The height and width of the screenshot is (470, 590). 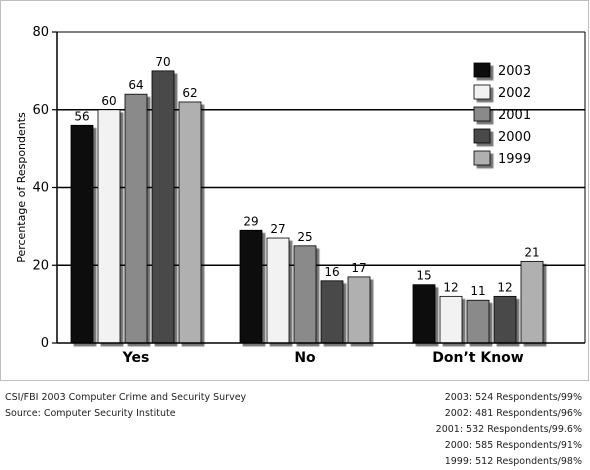 I want to click on data-label: 60, so click(x=108, y=101).